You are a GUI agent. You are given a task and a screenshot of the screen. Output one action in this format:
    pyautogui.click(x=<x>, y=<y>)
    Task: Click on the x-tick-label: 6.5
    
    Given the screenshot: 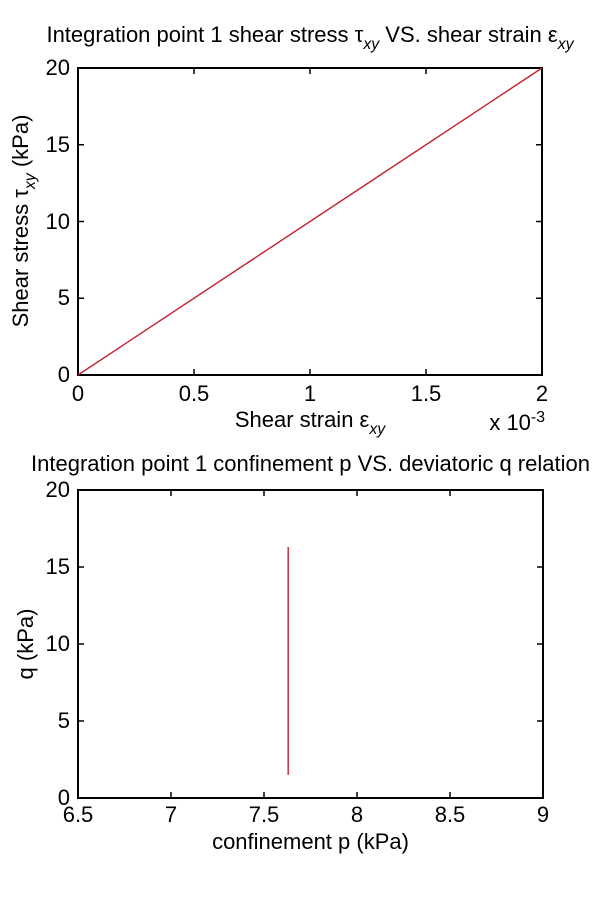 What is the action you would take?
    pyautogui.click(x=78, y=814)
    